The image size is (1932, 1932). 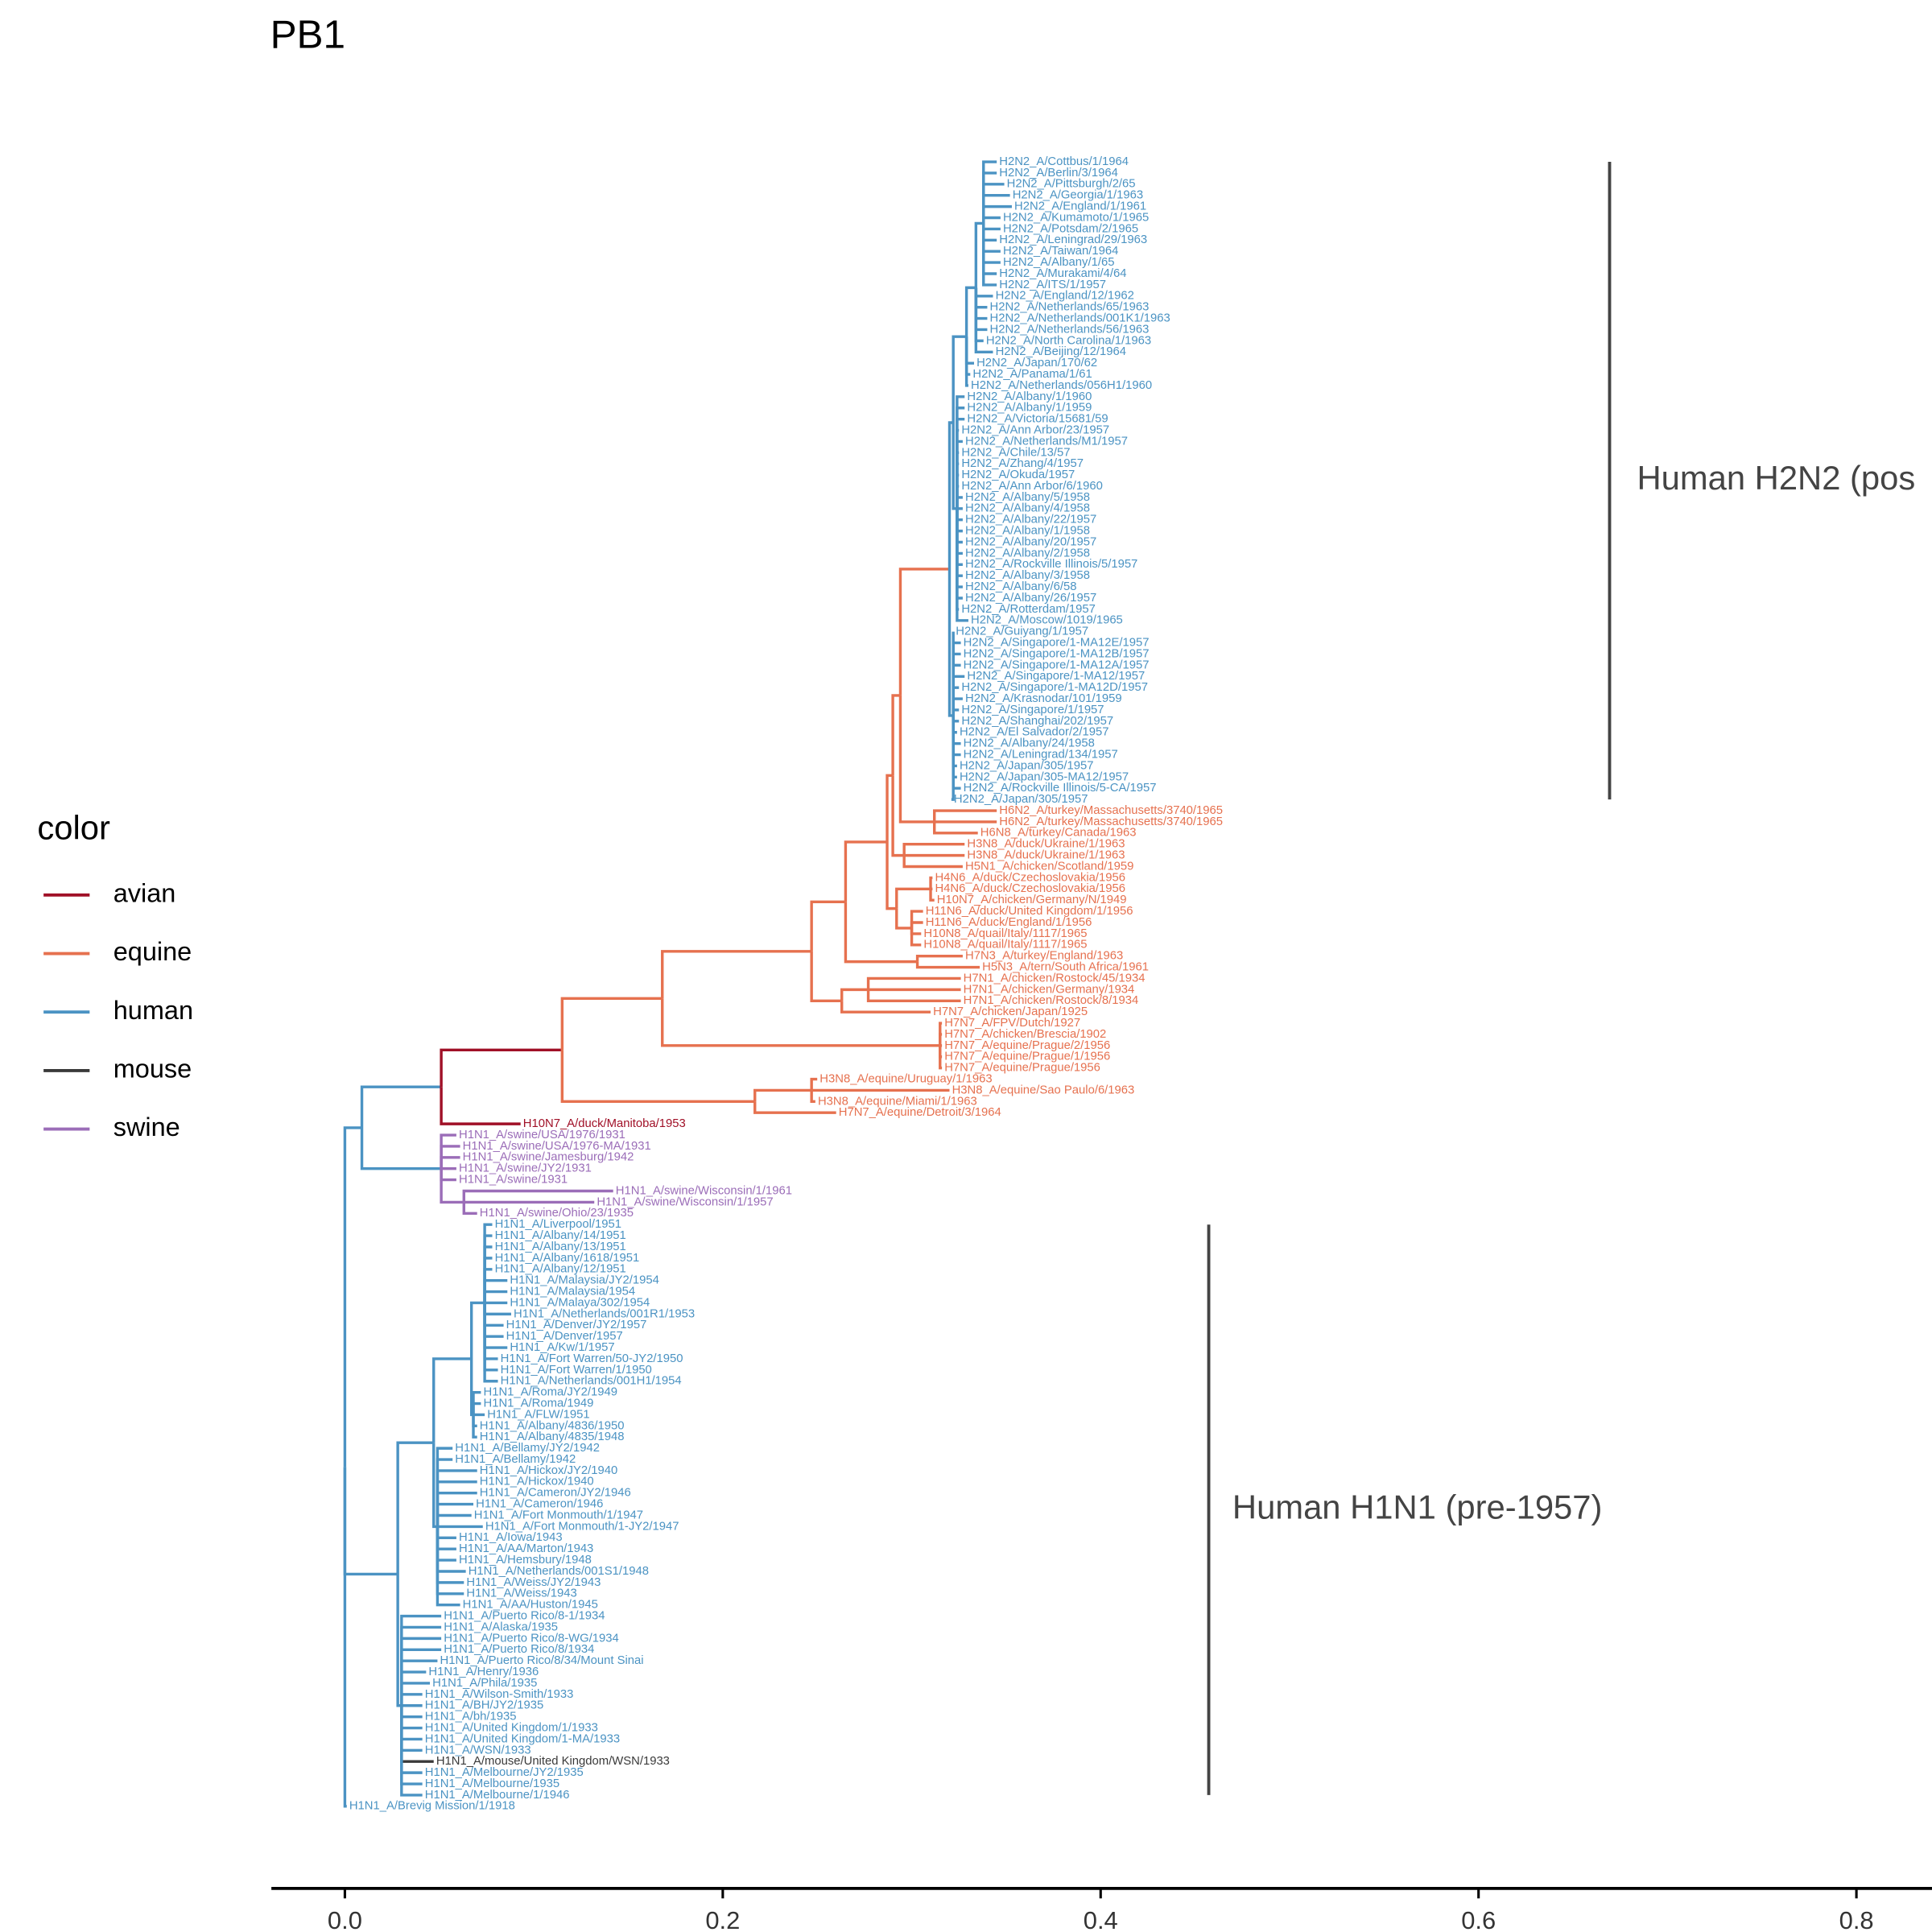 I want to click on tip-label: H1N1_A/Netherlands/001H1/1954, so click(x=591, y=1381).